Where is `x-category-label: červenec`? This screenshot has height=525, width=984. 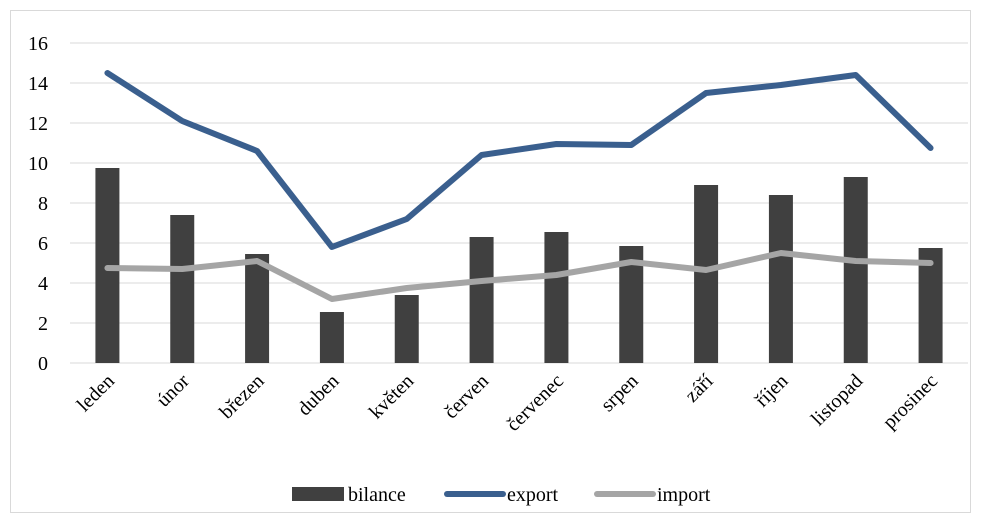
x-category-label: červenec is located at coordinates (535, 403).